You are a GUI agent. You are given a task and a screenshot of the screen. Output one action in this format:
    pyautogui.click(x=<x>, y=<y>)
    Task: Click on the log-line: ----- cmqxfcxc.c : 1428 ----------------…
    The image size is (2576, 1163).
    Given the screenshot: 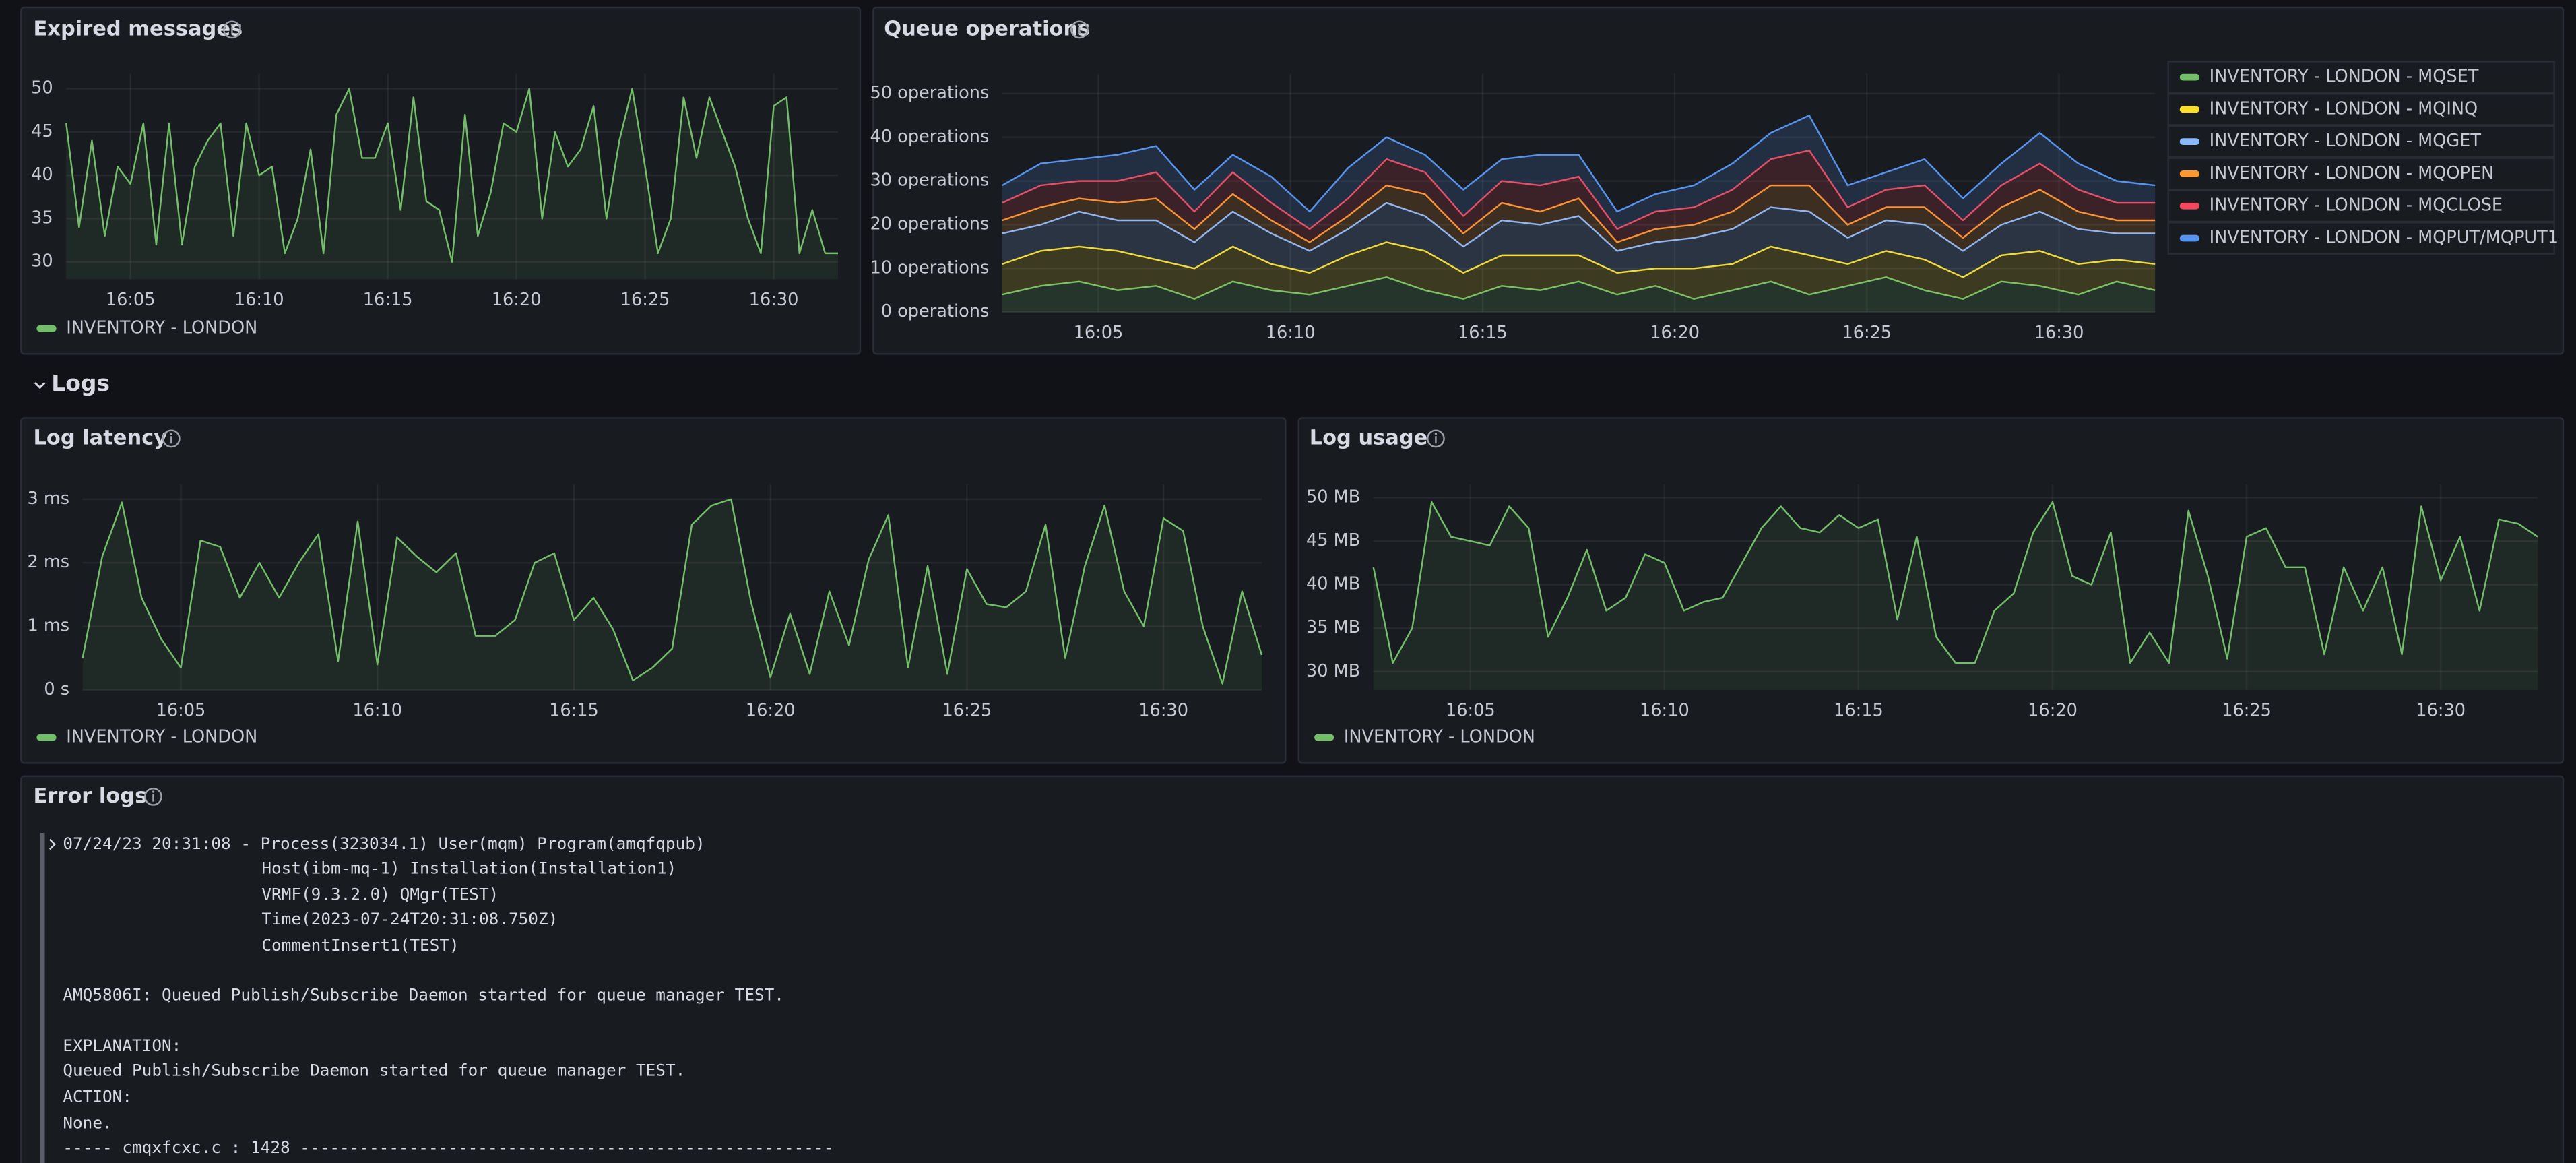 What is the action you would take?
    pyautogui.click(x=448, y=1147)
    